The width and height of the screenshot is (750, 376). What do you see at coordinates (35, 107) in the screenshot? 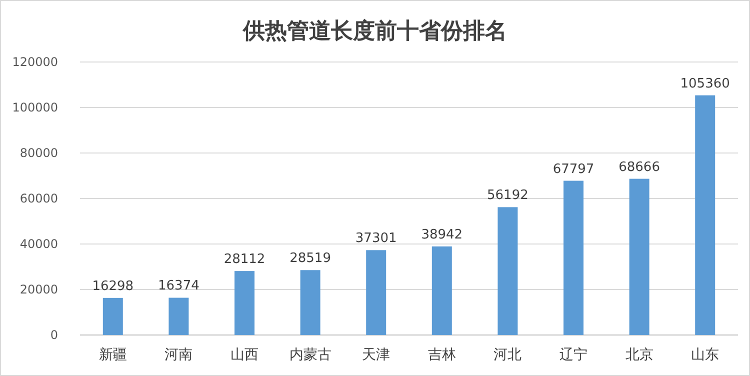
I see `y-tick-label: 100000` at bounding box center [35, 107].